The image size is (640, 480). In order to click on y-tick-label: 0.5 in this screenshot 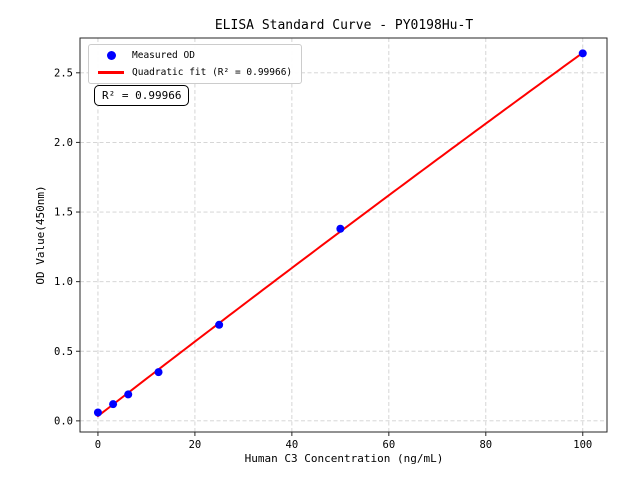, I will do `click(63, 352)`.